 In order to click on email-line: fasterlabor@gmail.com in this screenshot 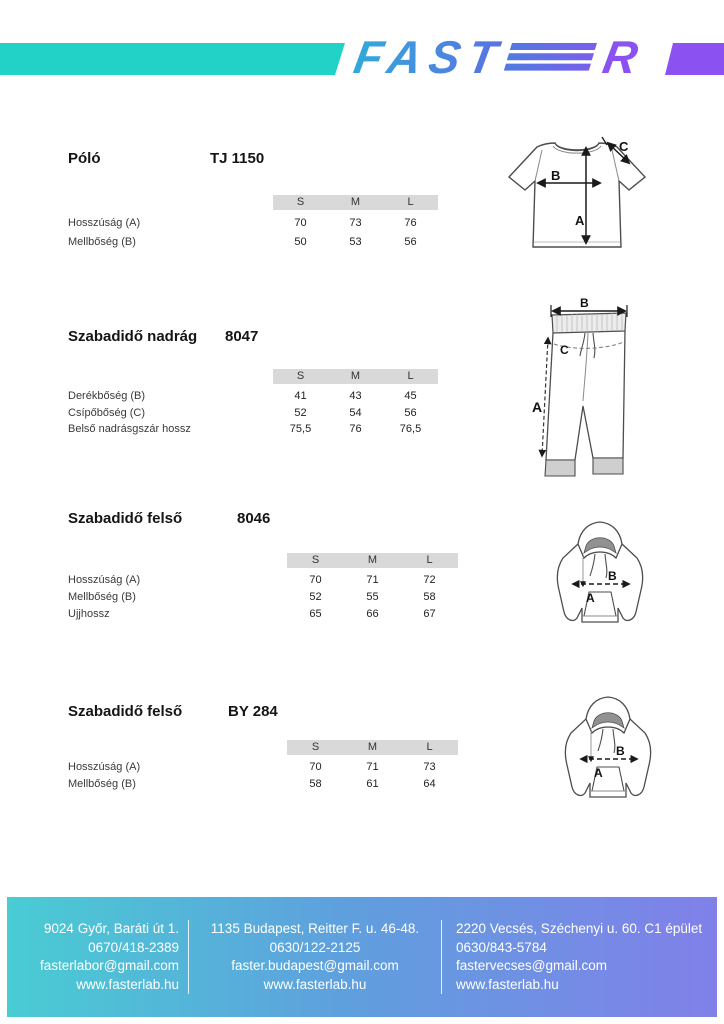, I will do `click(109, 965)`.